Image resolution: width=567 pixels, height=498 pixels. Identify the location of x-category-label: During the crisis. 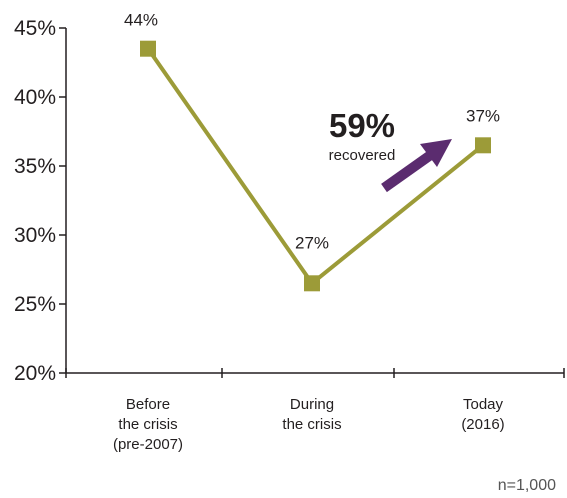
(311, 414).